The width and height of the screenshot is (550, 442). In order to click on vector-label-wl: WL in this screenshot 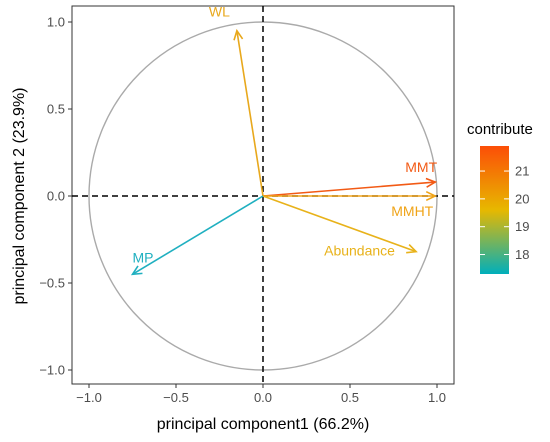, I will do `click(219, 12)`.